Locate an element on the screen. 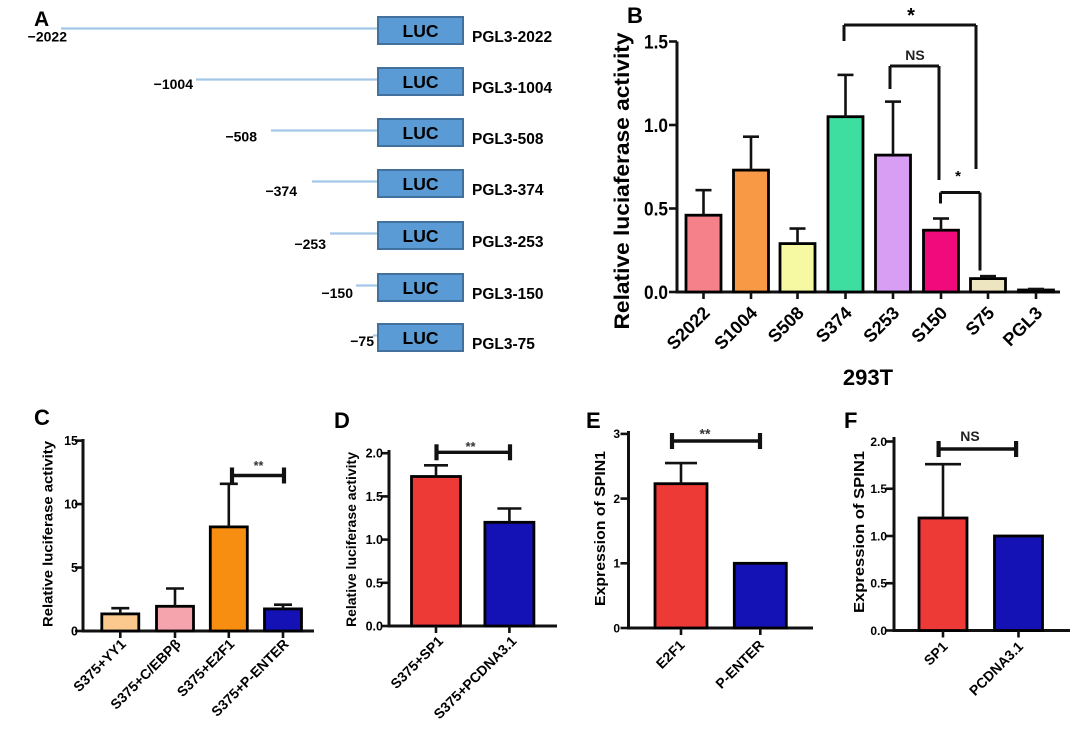 The width and height of the screenshot is (1080, 731). svg-text: PGL3 is located at coordinates (1022, 326).